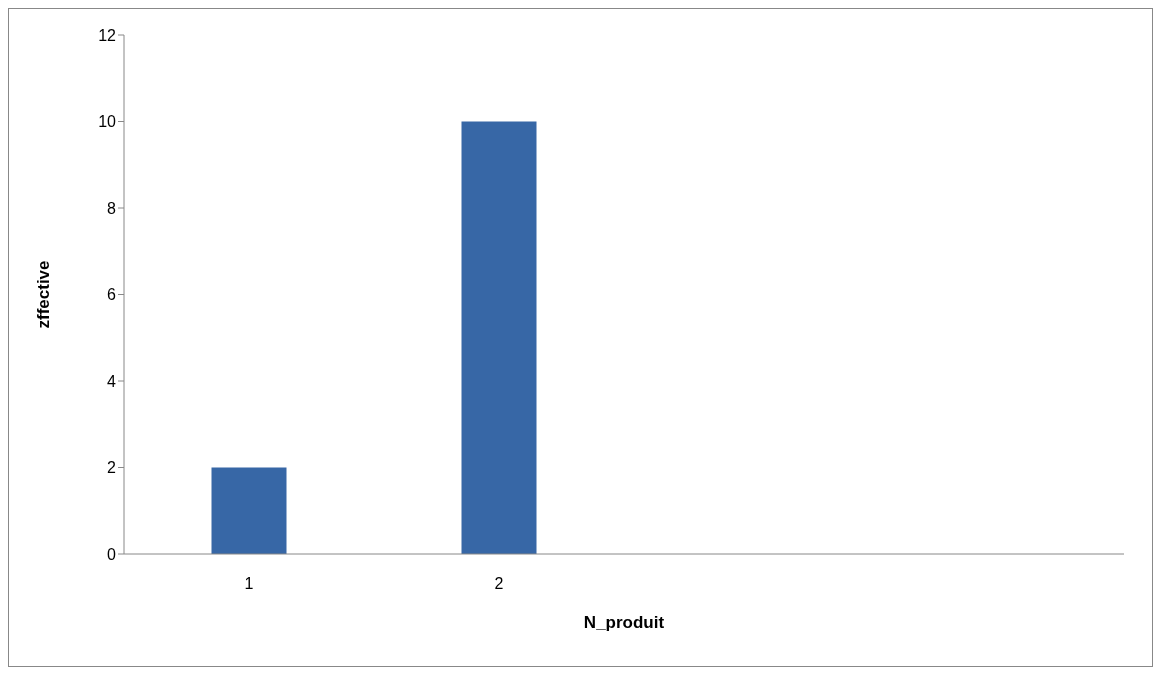 The image size is (1160, 674). Describe the element at coordinates (107, 35) in the screenshot. I see `y-tick-label: 12` at that location.